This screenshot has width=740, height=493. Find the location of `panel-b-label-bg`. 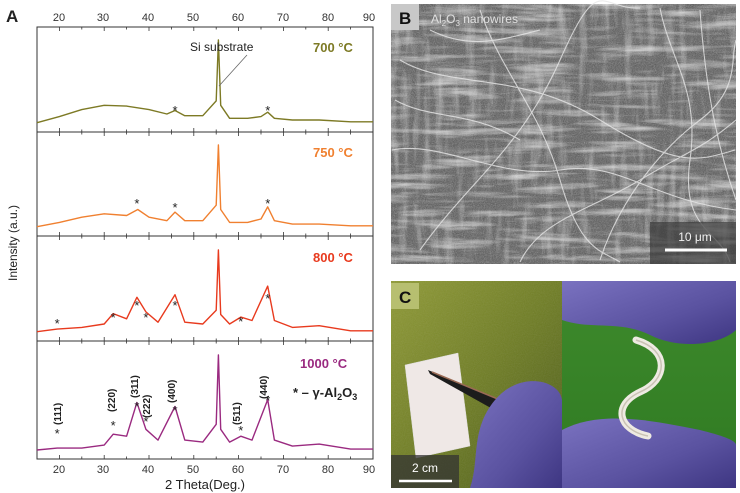

panel-b-label-bg is located at coordinates (405, 17).